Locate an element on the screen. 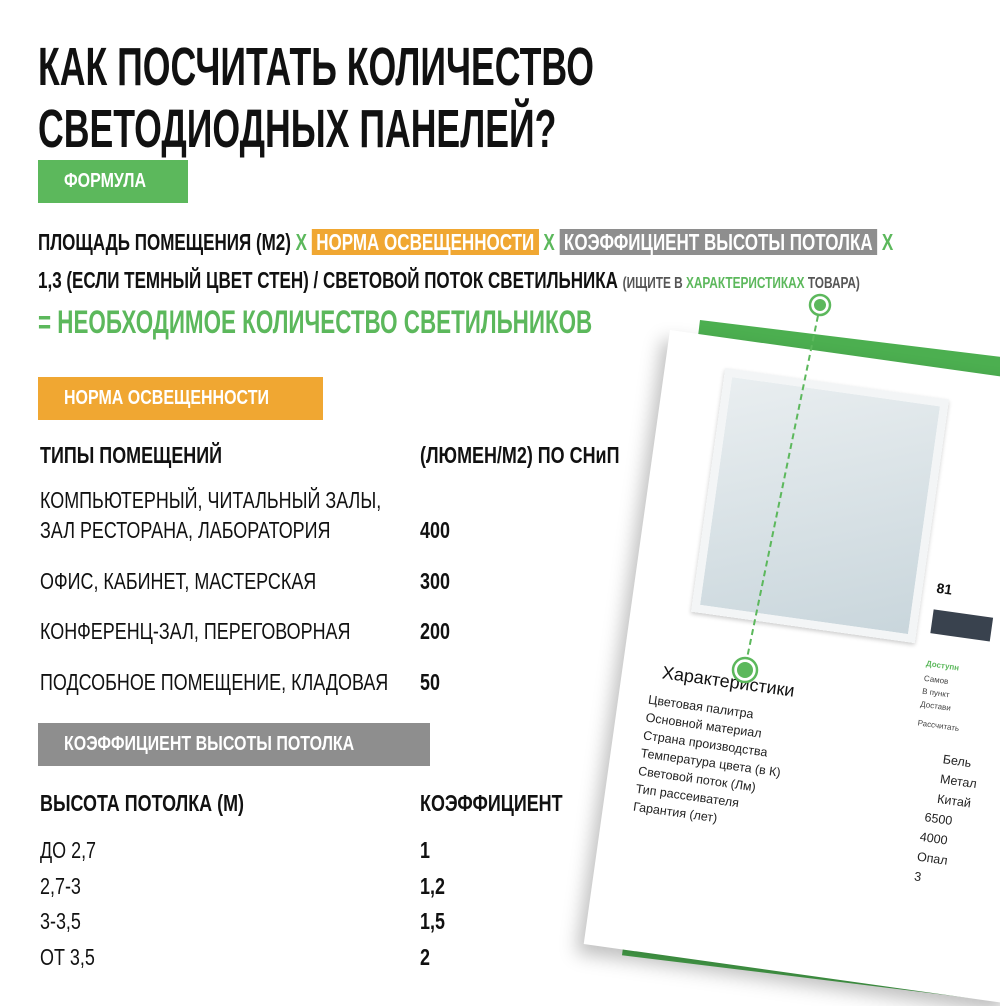 This screenshot has height=1006, width=1000. norm-row-name: ПОДСОБНОЕ ПОМЕЩЕНИЕ, КЛАДОВАЯ is located at coordinates (214, 682).